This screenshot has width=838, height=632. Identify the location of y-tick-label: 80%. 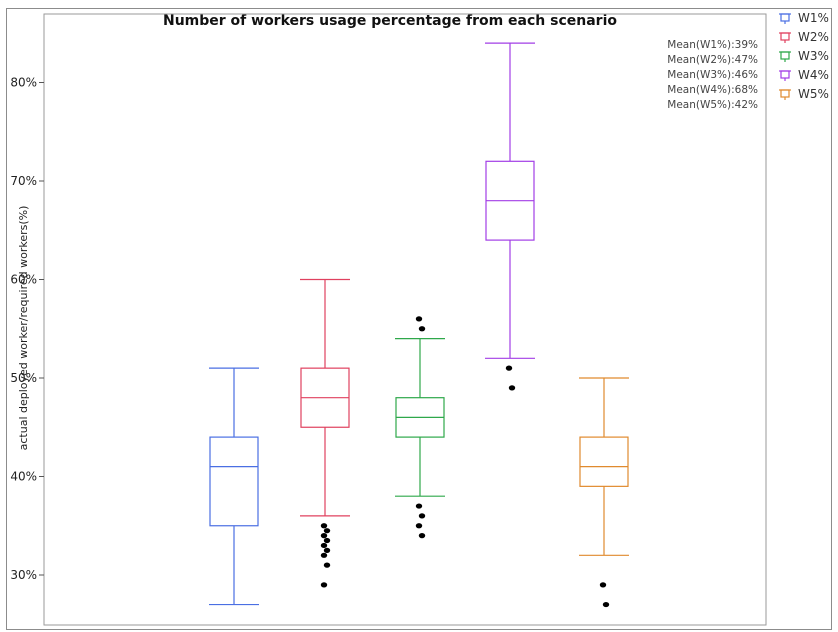
(23, 83).